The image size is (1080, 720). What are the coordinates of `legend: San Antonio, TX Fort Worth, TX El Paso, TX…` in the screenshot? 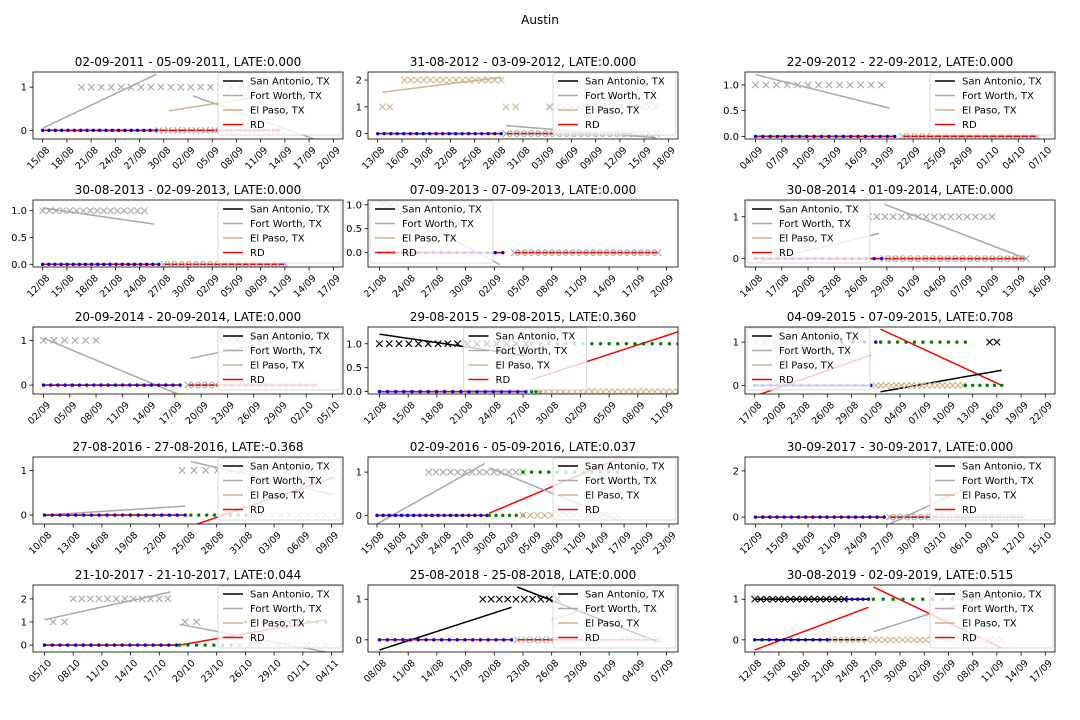 It's located at (614, 104).